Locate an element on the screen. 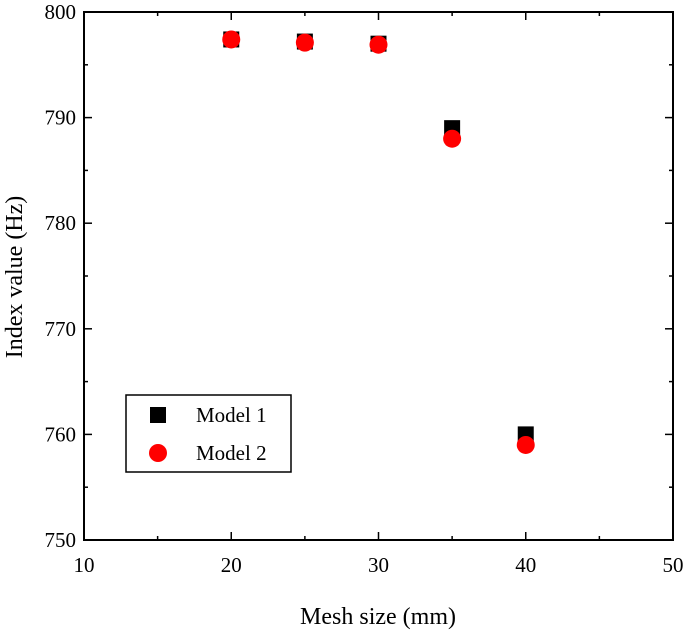 Image resolution: width=685 pixels, height=634 pixels. x-axis-title: Mesh size (mm) is located at coordinates (378, 617).